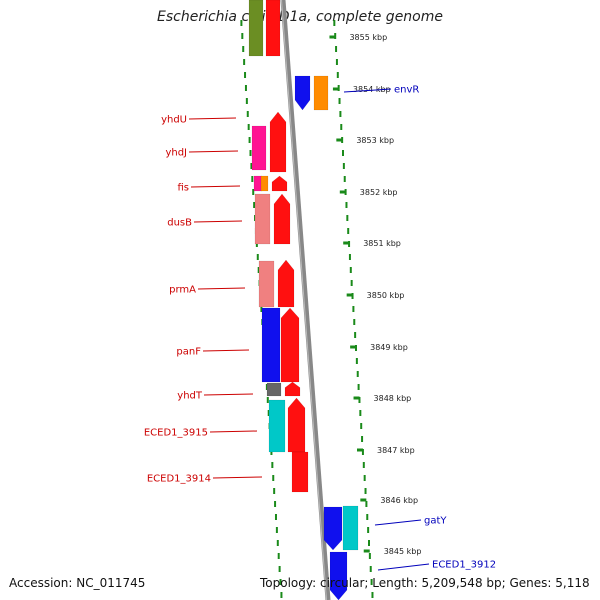  What do you see at coordinates (286, 283) in the screenshot?
I see `gene-arrow-prmA` at bounding box center [286, 283].